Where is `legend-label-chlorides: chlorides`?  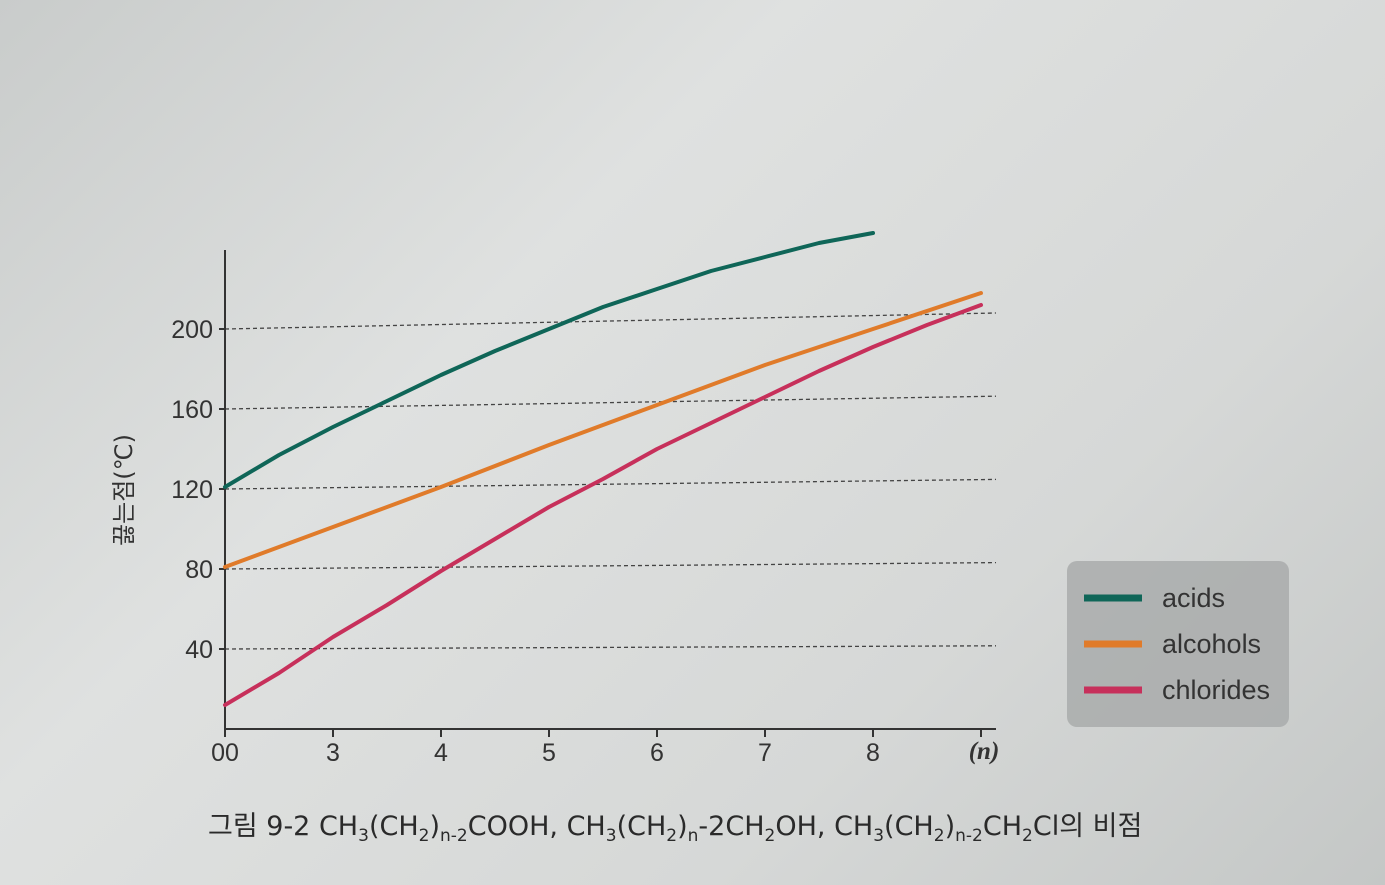
legend-label-chlorides: chlorides is located at coordinates (1216, 690).